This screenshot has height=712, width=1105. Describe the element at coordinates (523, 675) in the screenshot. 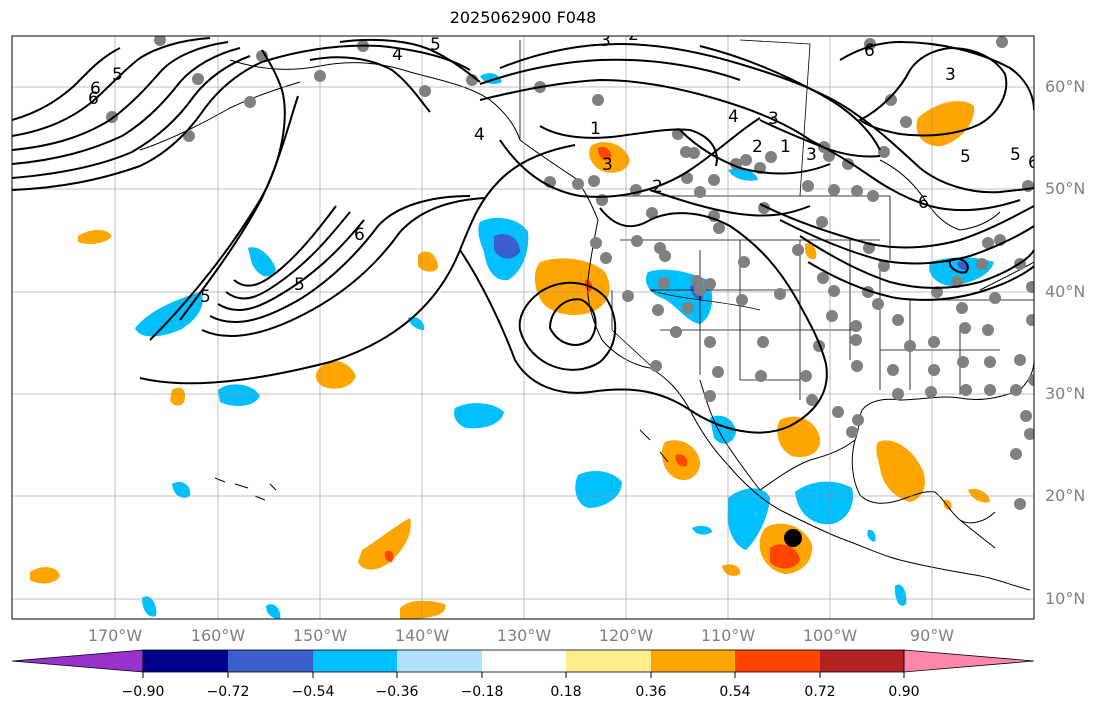

I see `colorbar-ticks` at that location.